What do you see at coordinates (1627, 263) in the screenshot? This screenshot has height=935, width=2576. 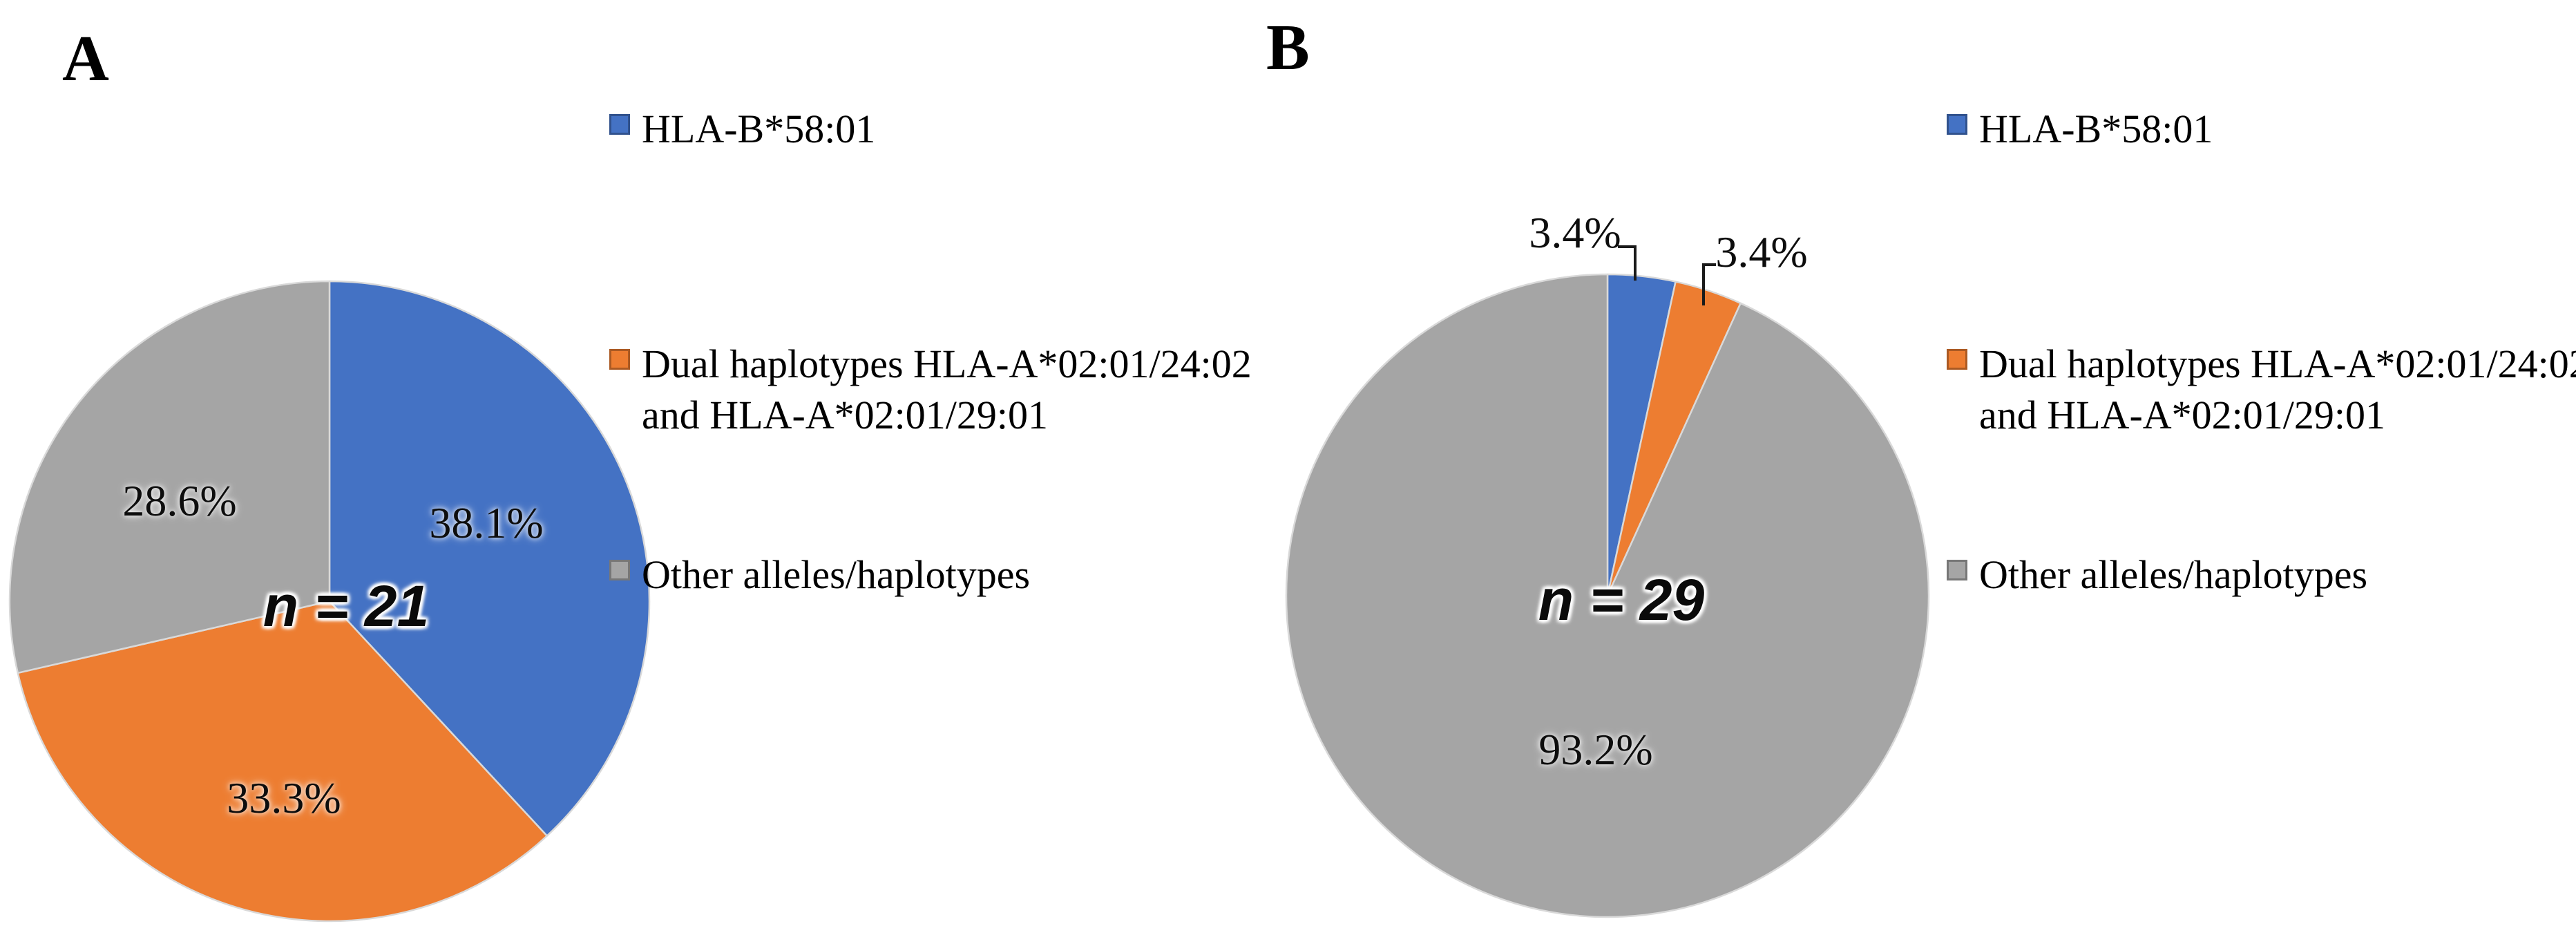 I see `leader-line-blue-slice` at bounding box center [1627, 263].